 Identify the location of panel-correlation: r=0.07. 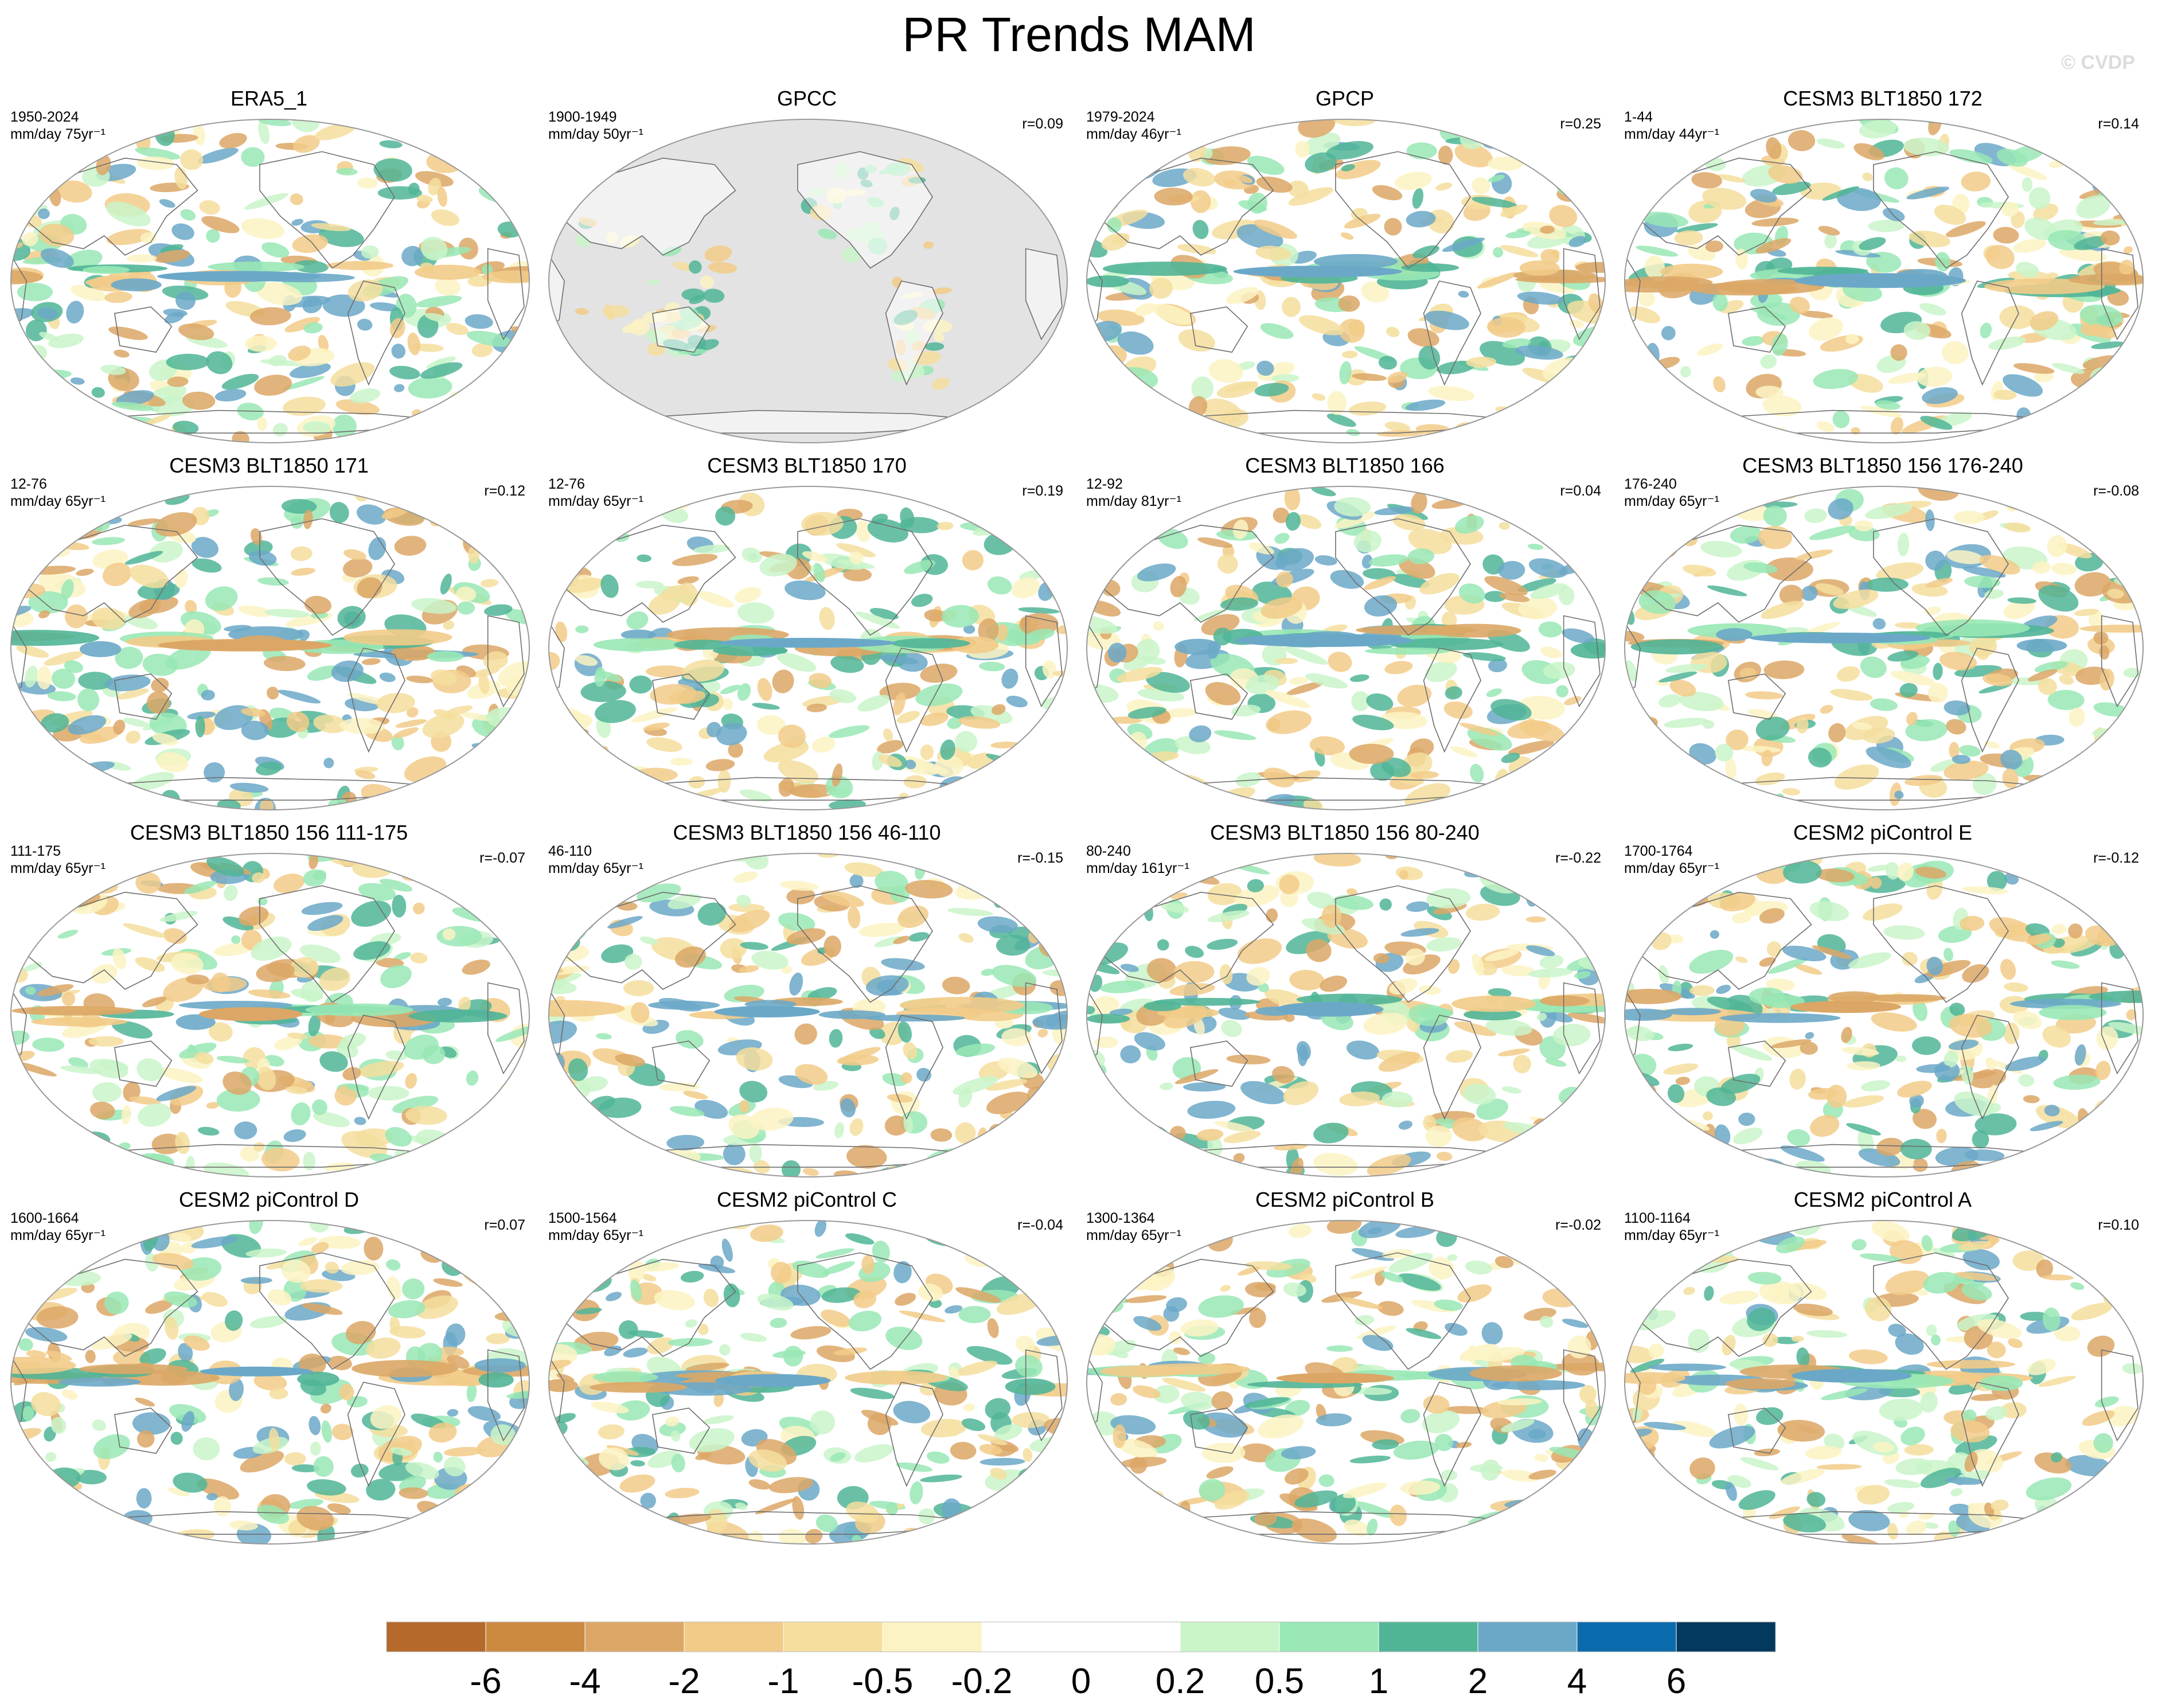
(504, 1225).